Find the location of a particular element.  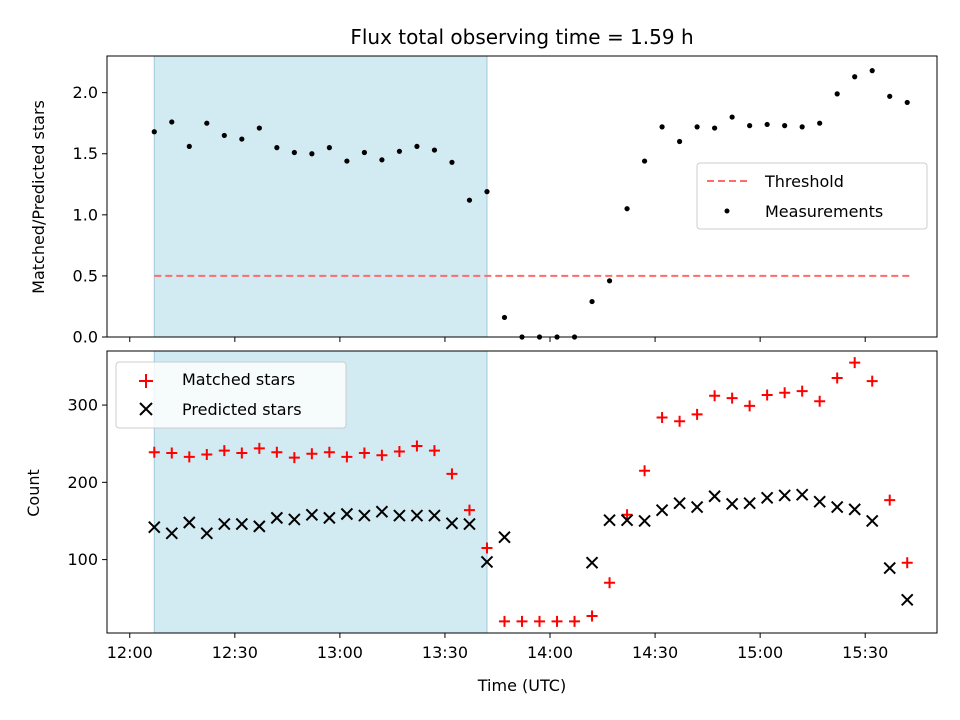

legend-predicted-swatch is located at coordinates (146, 409).